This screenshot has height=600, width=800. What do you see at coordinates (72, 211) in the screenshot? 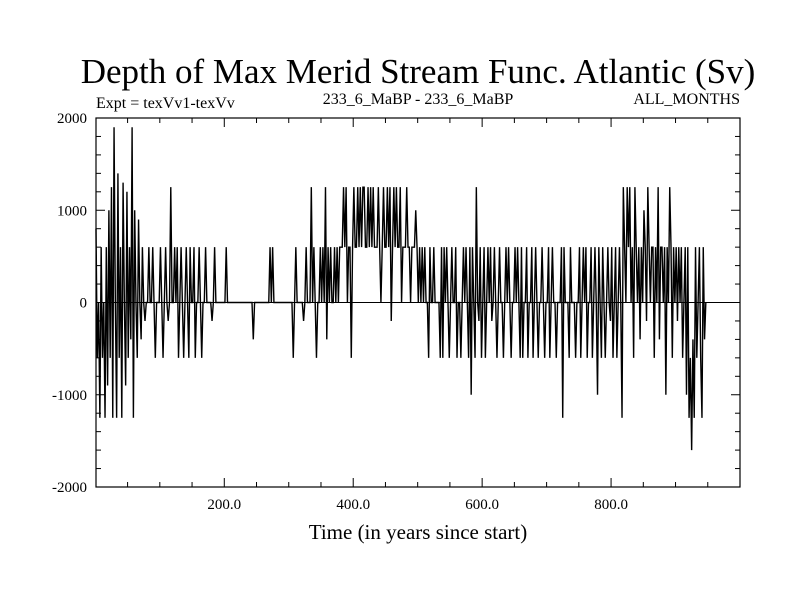
I see `y-tick-label: 1000` at bounding box center [72, 211].